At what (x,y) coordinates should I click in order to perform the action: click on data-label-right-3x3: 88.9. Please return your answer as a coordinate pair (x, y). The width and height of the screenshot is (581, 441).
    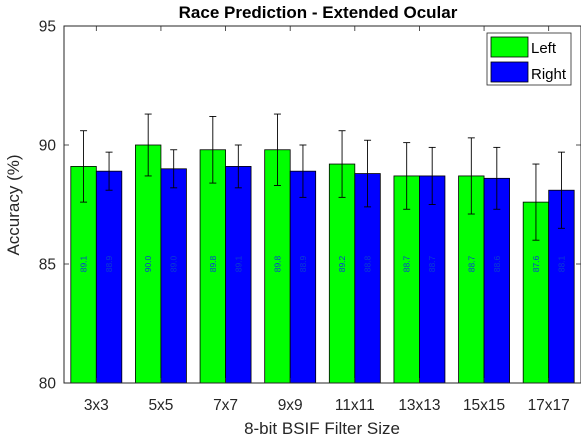
    Looking at the image, I should click on (109, 263).